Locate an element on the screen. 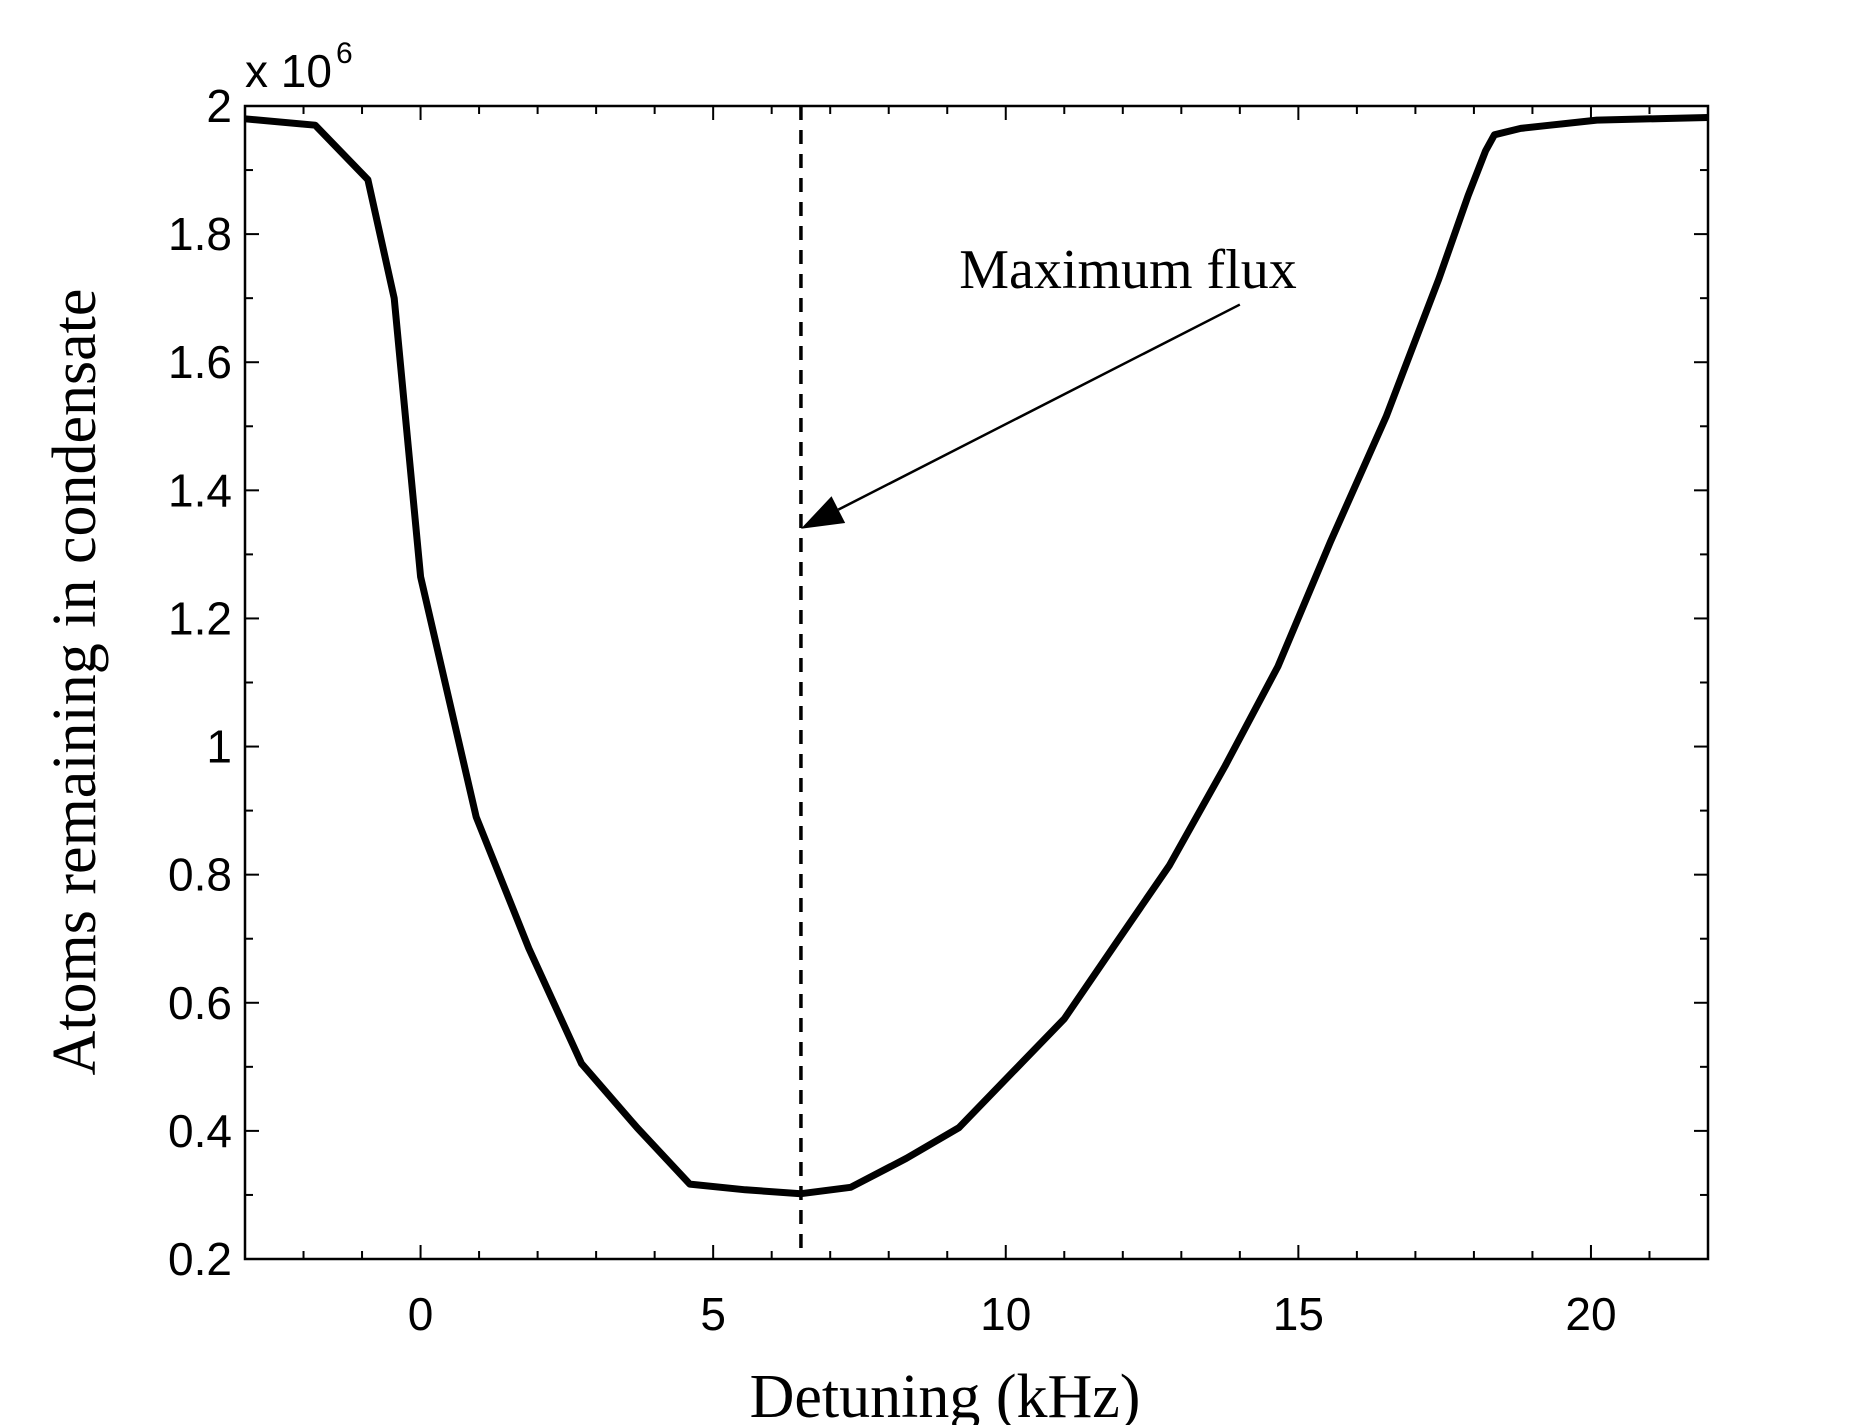 This screenshot has height=1425, width=1866. annotation-arrow-shaft is located at coordinates (1039, 407).